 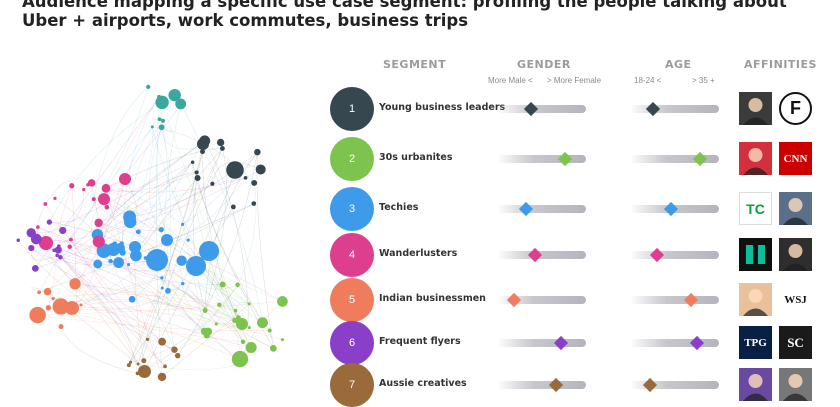 I want to click on segment-row: 1 Young business leaders F, so click(x=580, y=109).